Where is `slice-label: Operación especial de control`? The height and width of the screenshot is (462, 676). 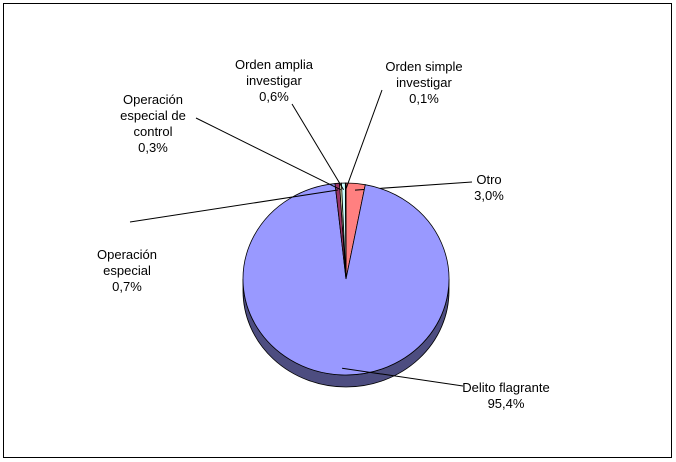 slice-label: Operación especial de control is located at coordinates (153, 115).